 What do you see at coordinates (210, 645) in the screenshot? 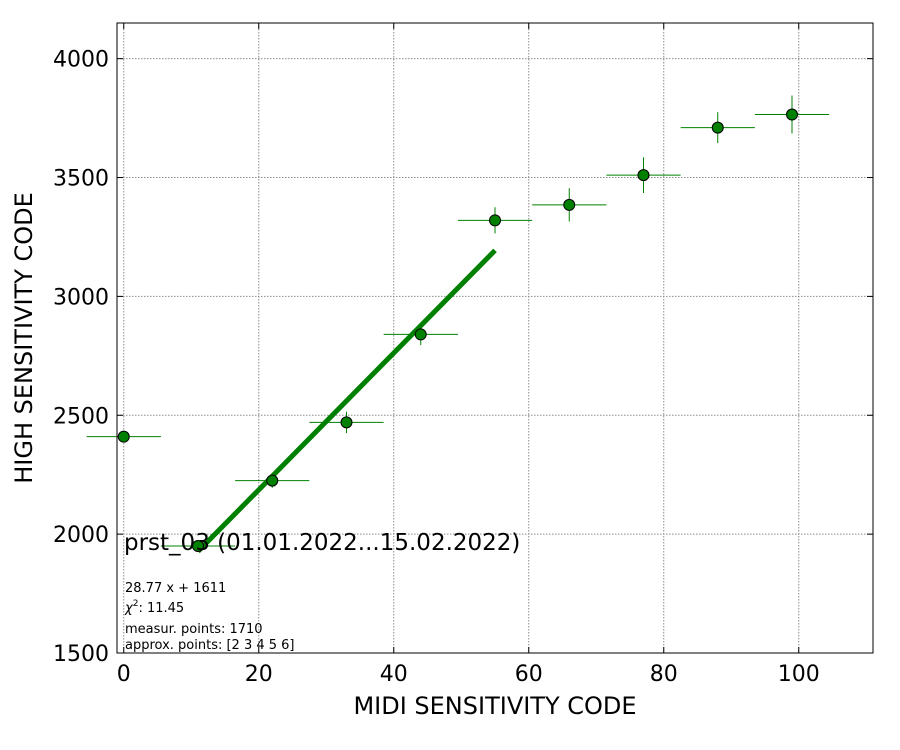
I see `approx-points-label: approx. points: [2 3 4 5 6]` at bounding box center [210, 645].